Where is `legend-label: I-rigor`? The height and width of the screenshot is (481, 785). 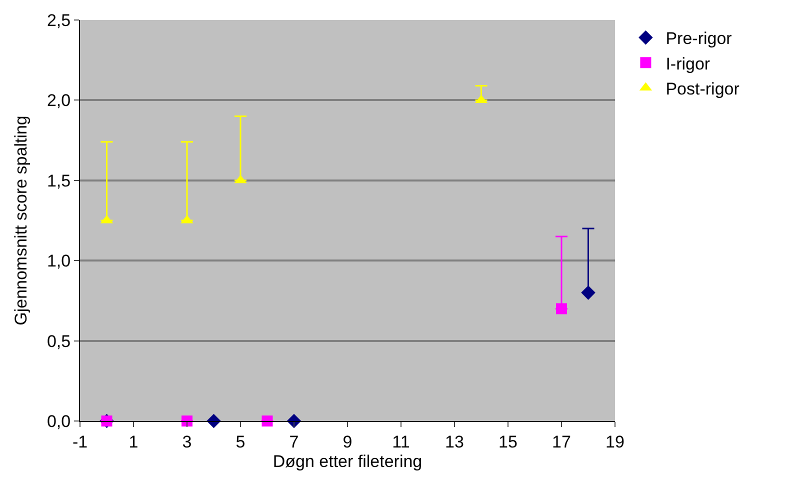
legend-label: I-rigor is located at coordinates (688, 64).